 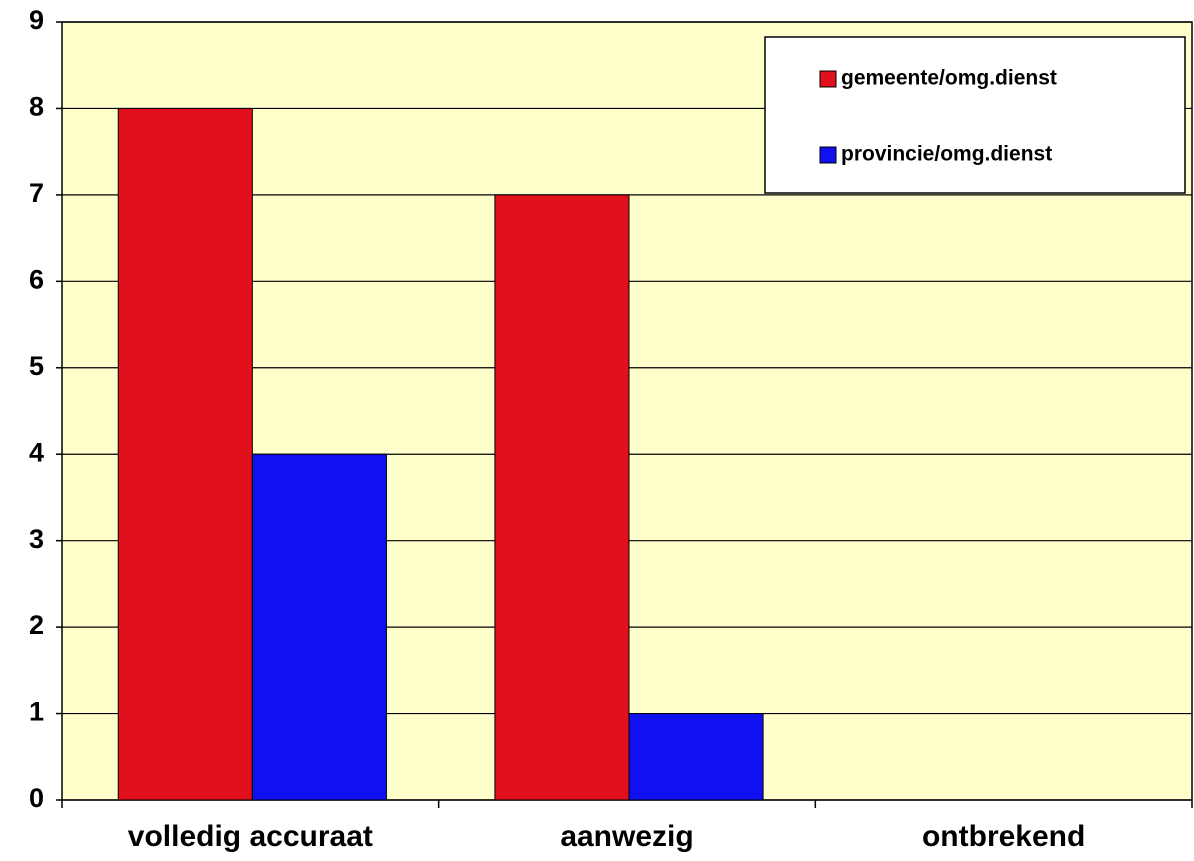 I want to click on x-tick-label: ontbrekend, so click(x=1003, y=836).